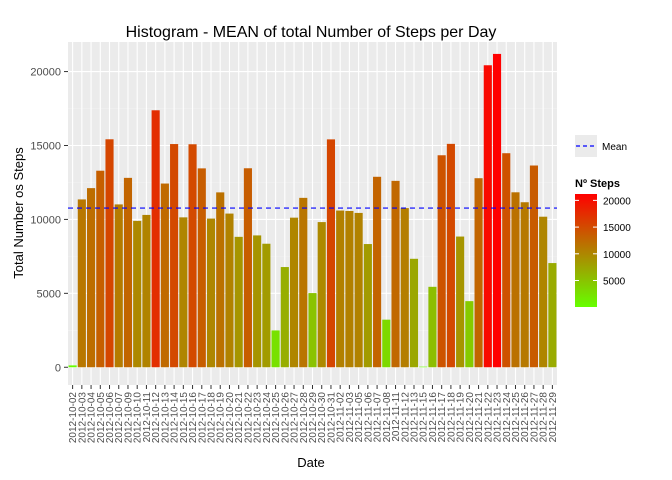 Image resolution: width=672 pixels, height=480 pixels. Describe the element at coordinates (128, 418) in the screenshot. I see `x-tick-label: 2012-10-09` at that location.